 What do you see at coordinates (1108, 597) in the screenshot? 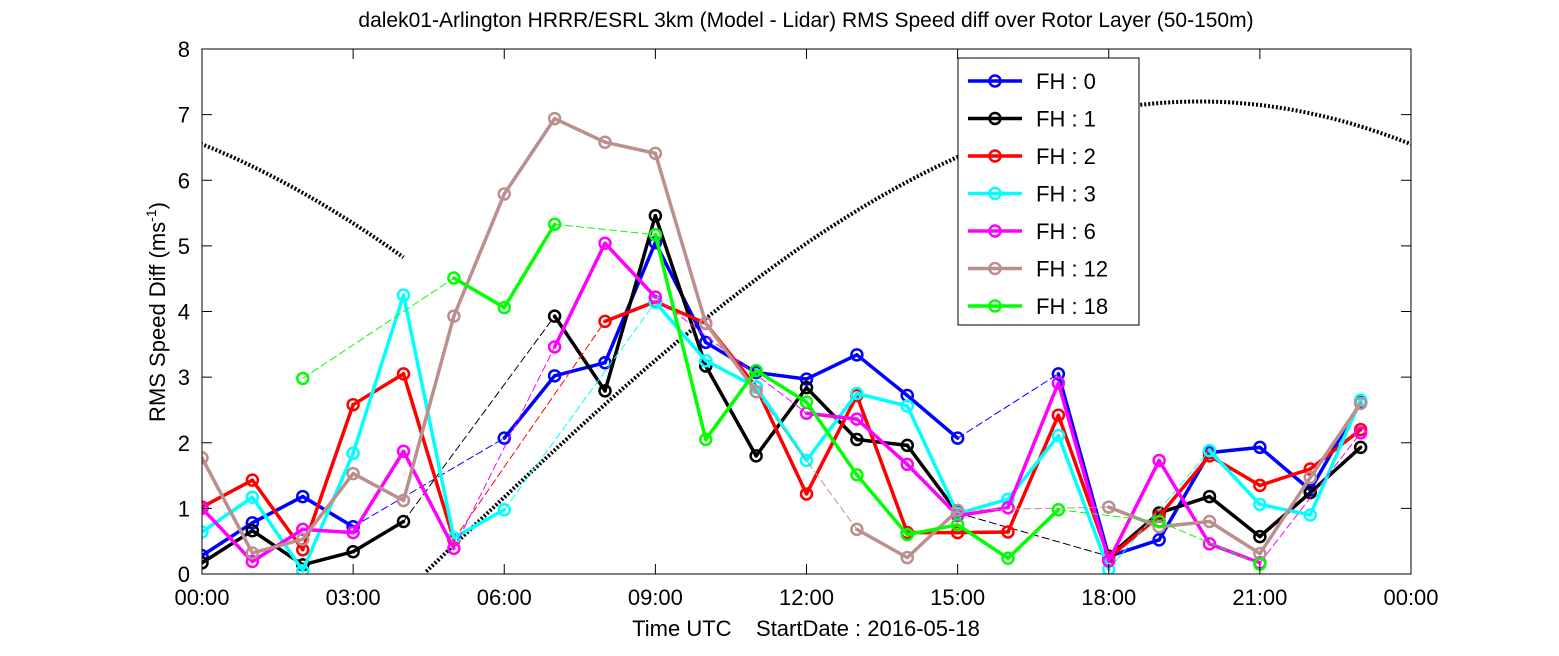
I see `x-tick-label: 18:00` at bounding box center [1108, 597].